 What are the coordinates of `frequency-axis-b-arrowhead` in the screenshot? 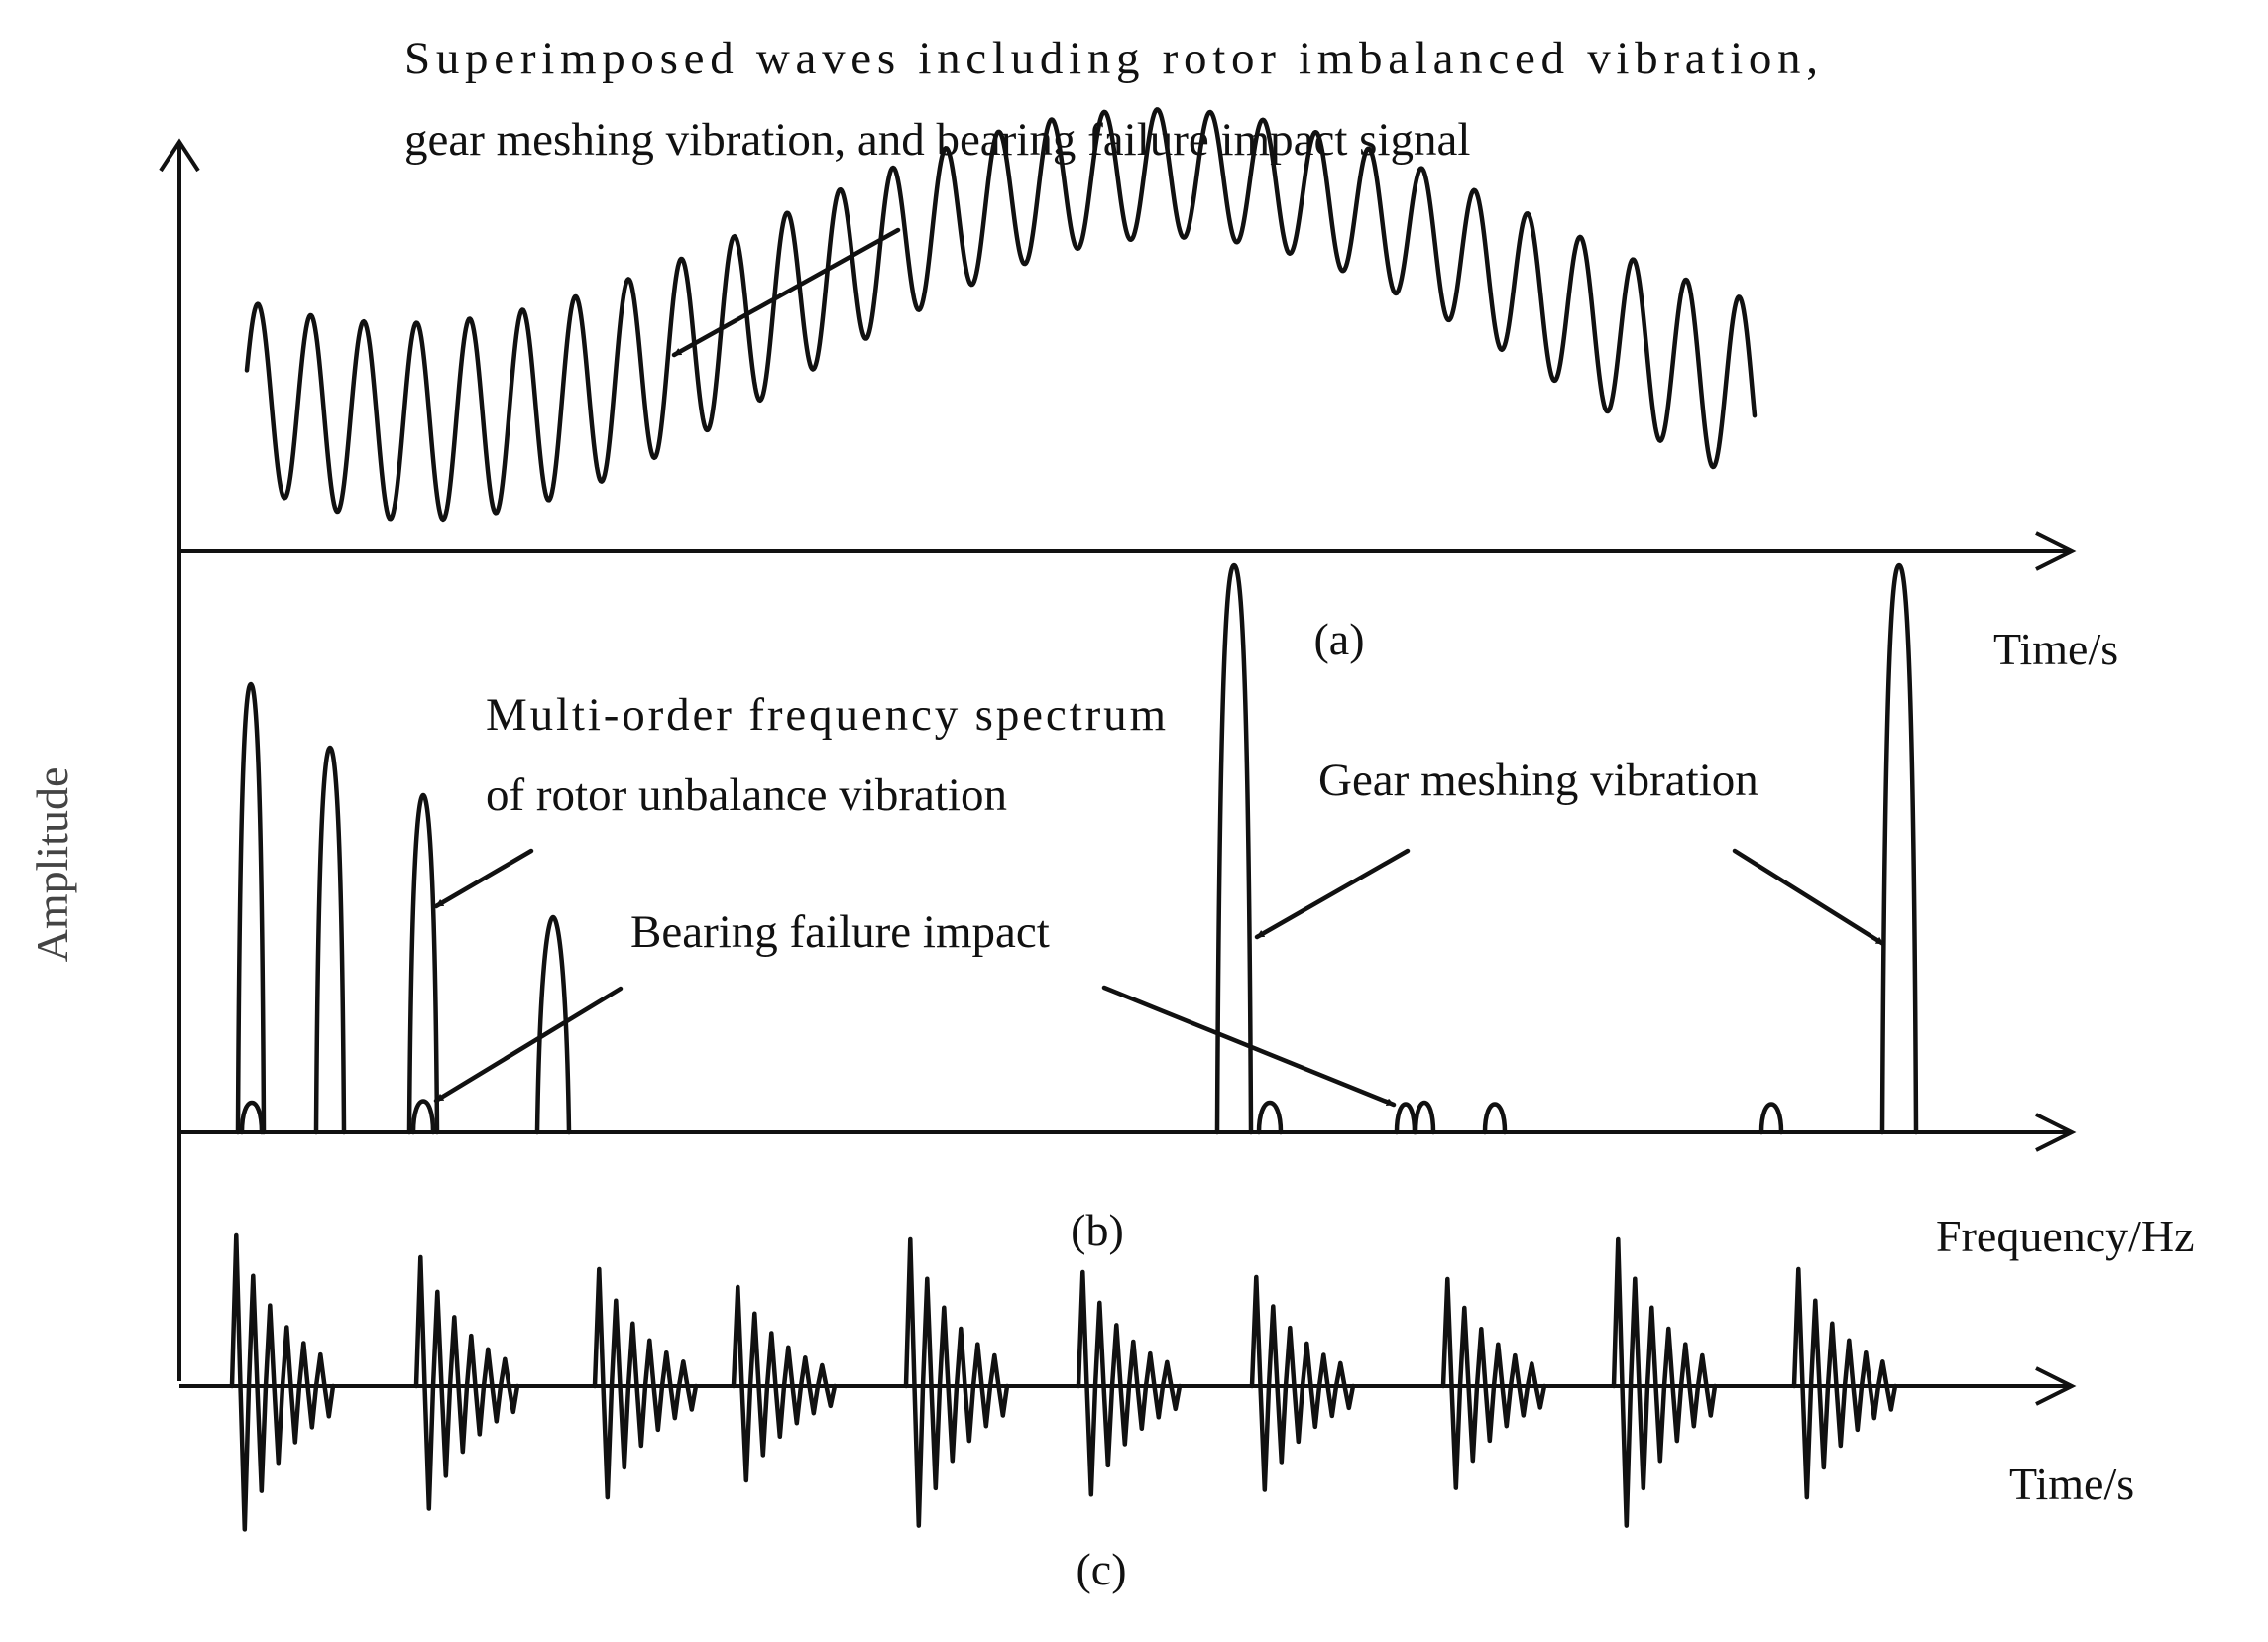 It's located at (2056, 1132).